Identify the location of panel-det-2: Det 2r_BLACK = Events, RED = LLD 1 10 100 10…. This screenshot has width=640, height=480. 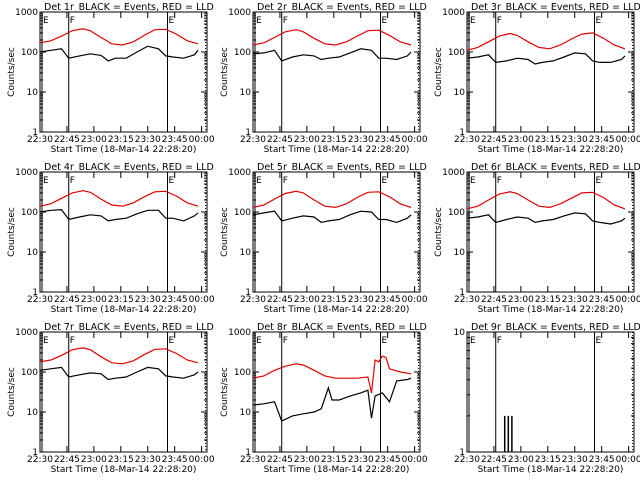
(324, 78).